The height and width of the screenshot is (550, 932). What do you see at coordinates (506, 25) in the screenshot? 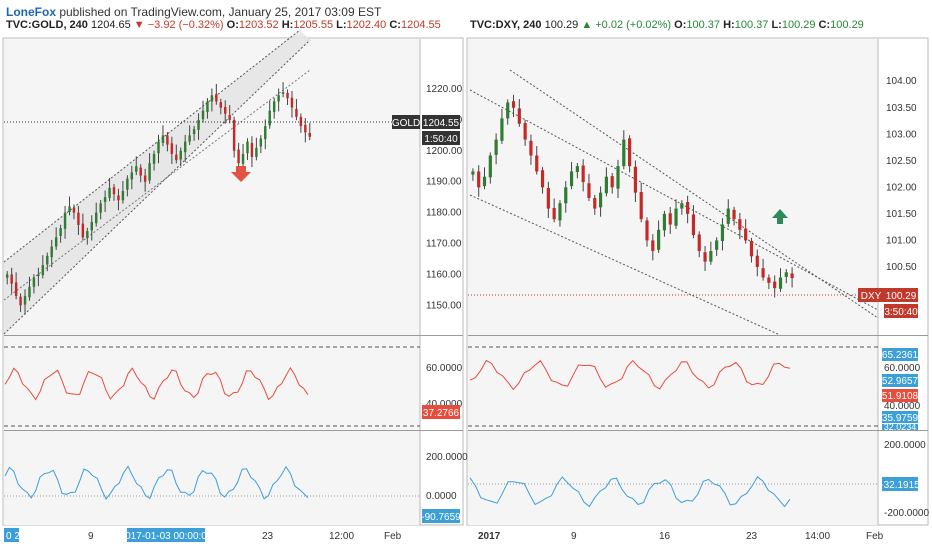
I see `right-symbol: TVC:DXY, 240` at bounding box center [506, 25].